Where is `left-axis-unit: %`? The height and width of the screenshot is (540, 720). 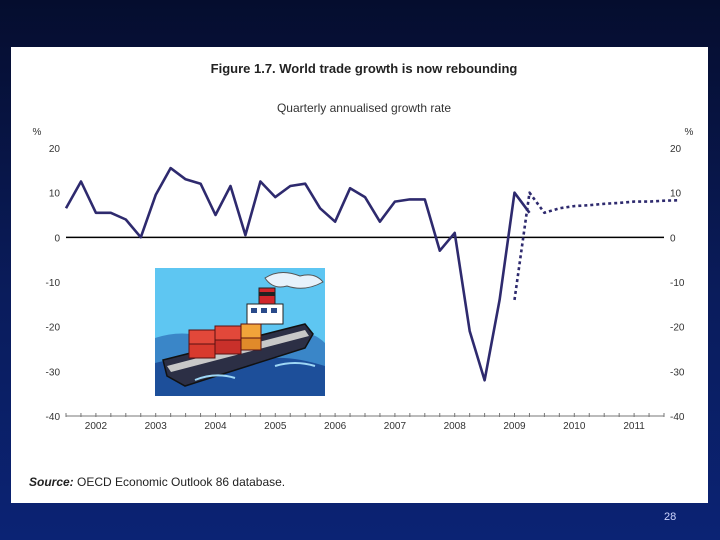 left-axis-unit: % is located at coordinates (37, 132).